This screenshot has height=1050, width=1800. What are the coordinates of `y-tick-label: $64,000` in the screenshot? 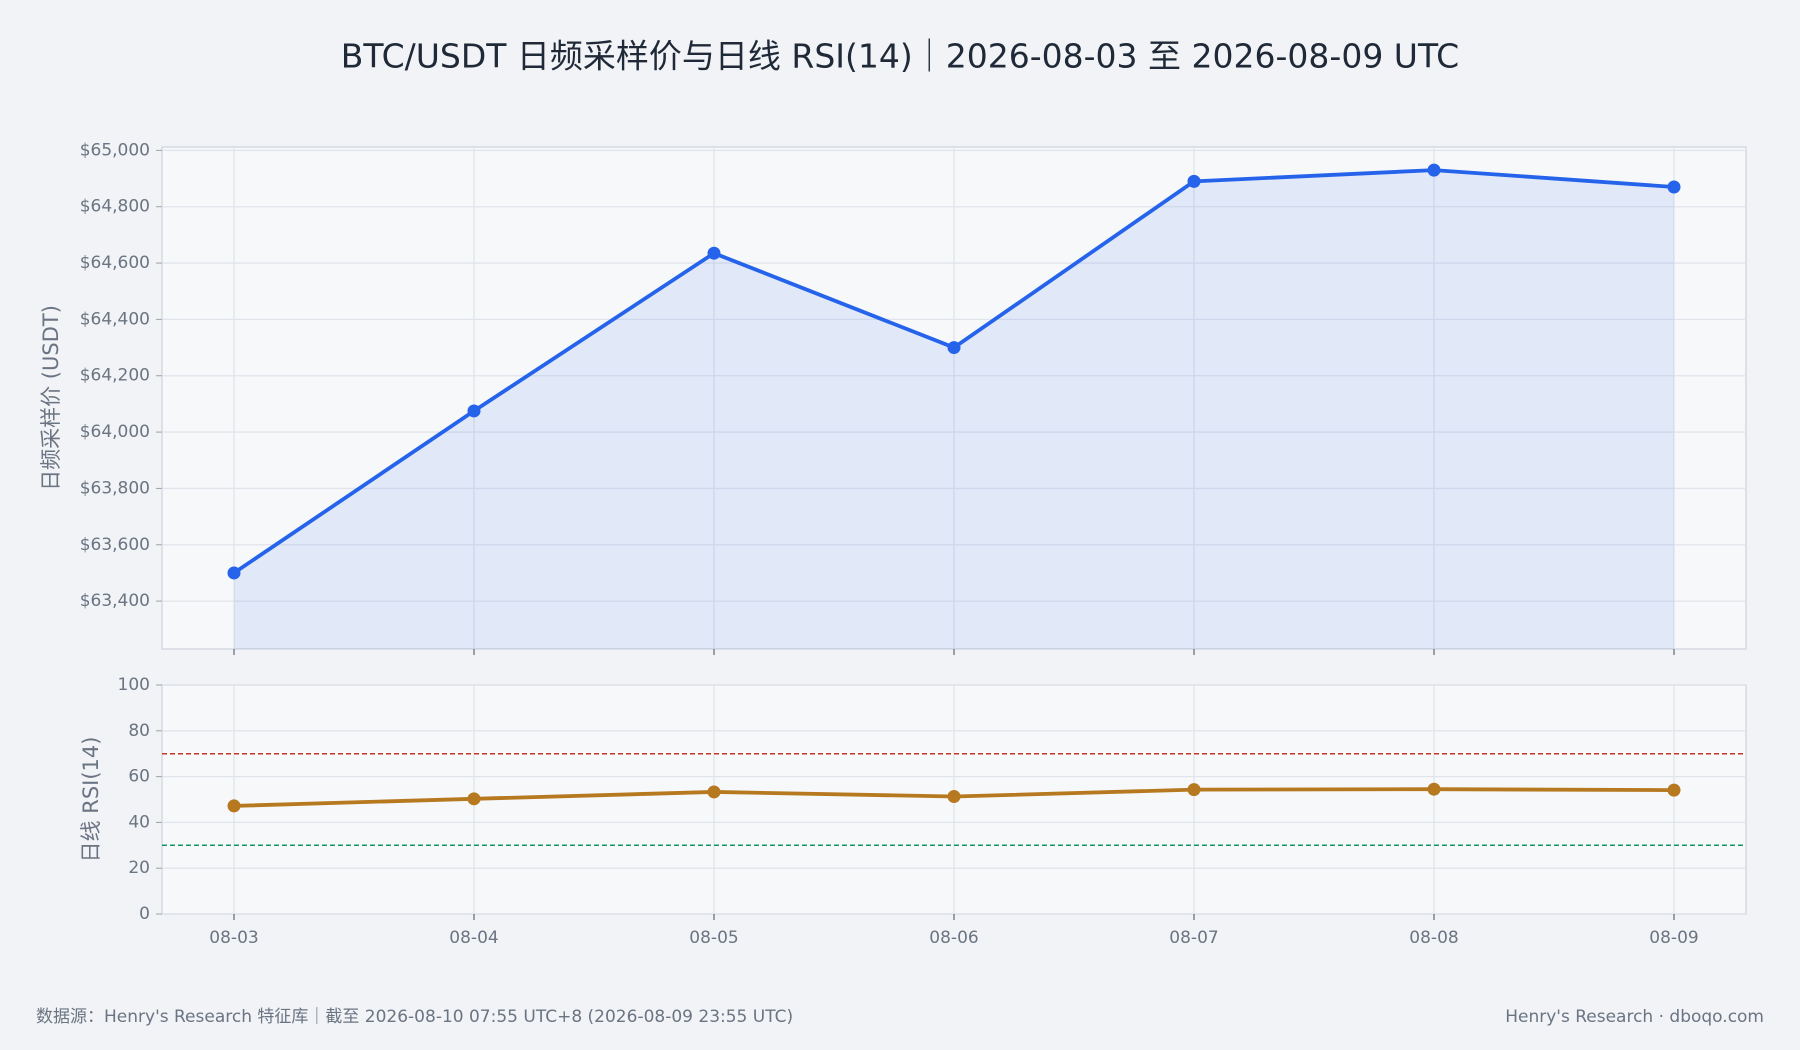 It's located at (115, 432).